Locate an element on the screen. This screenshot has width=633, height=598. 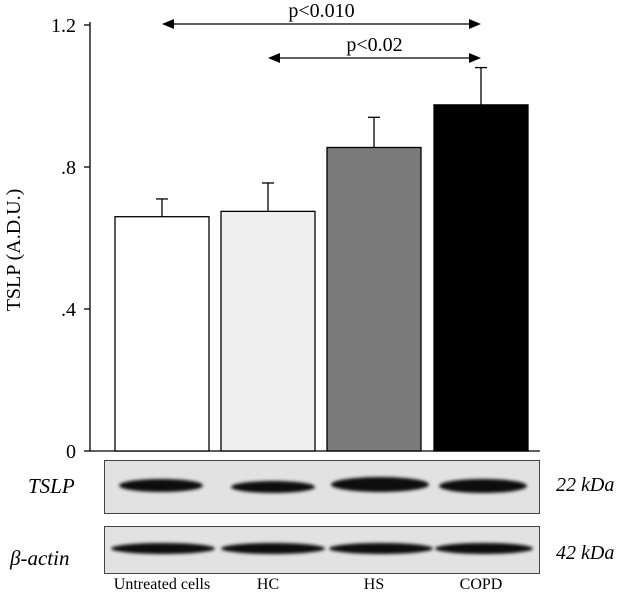
x-tick-label: COPD is located at coordinates (481, 584).